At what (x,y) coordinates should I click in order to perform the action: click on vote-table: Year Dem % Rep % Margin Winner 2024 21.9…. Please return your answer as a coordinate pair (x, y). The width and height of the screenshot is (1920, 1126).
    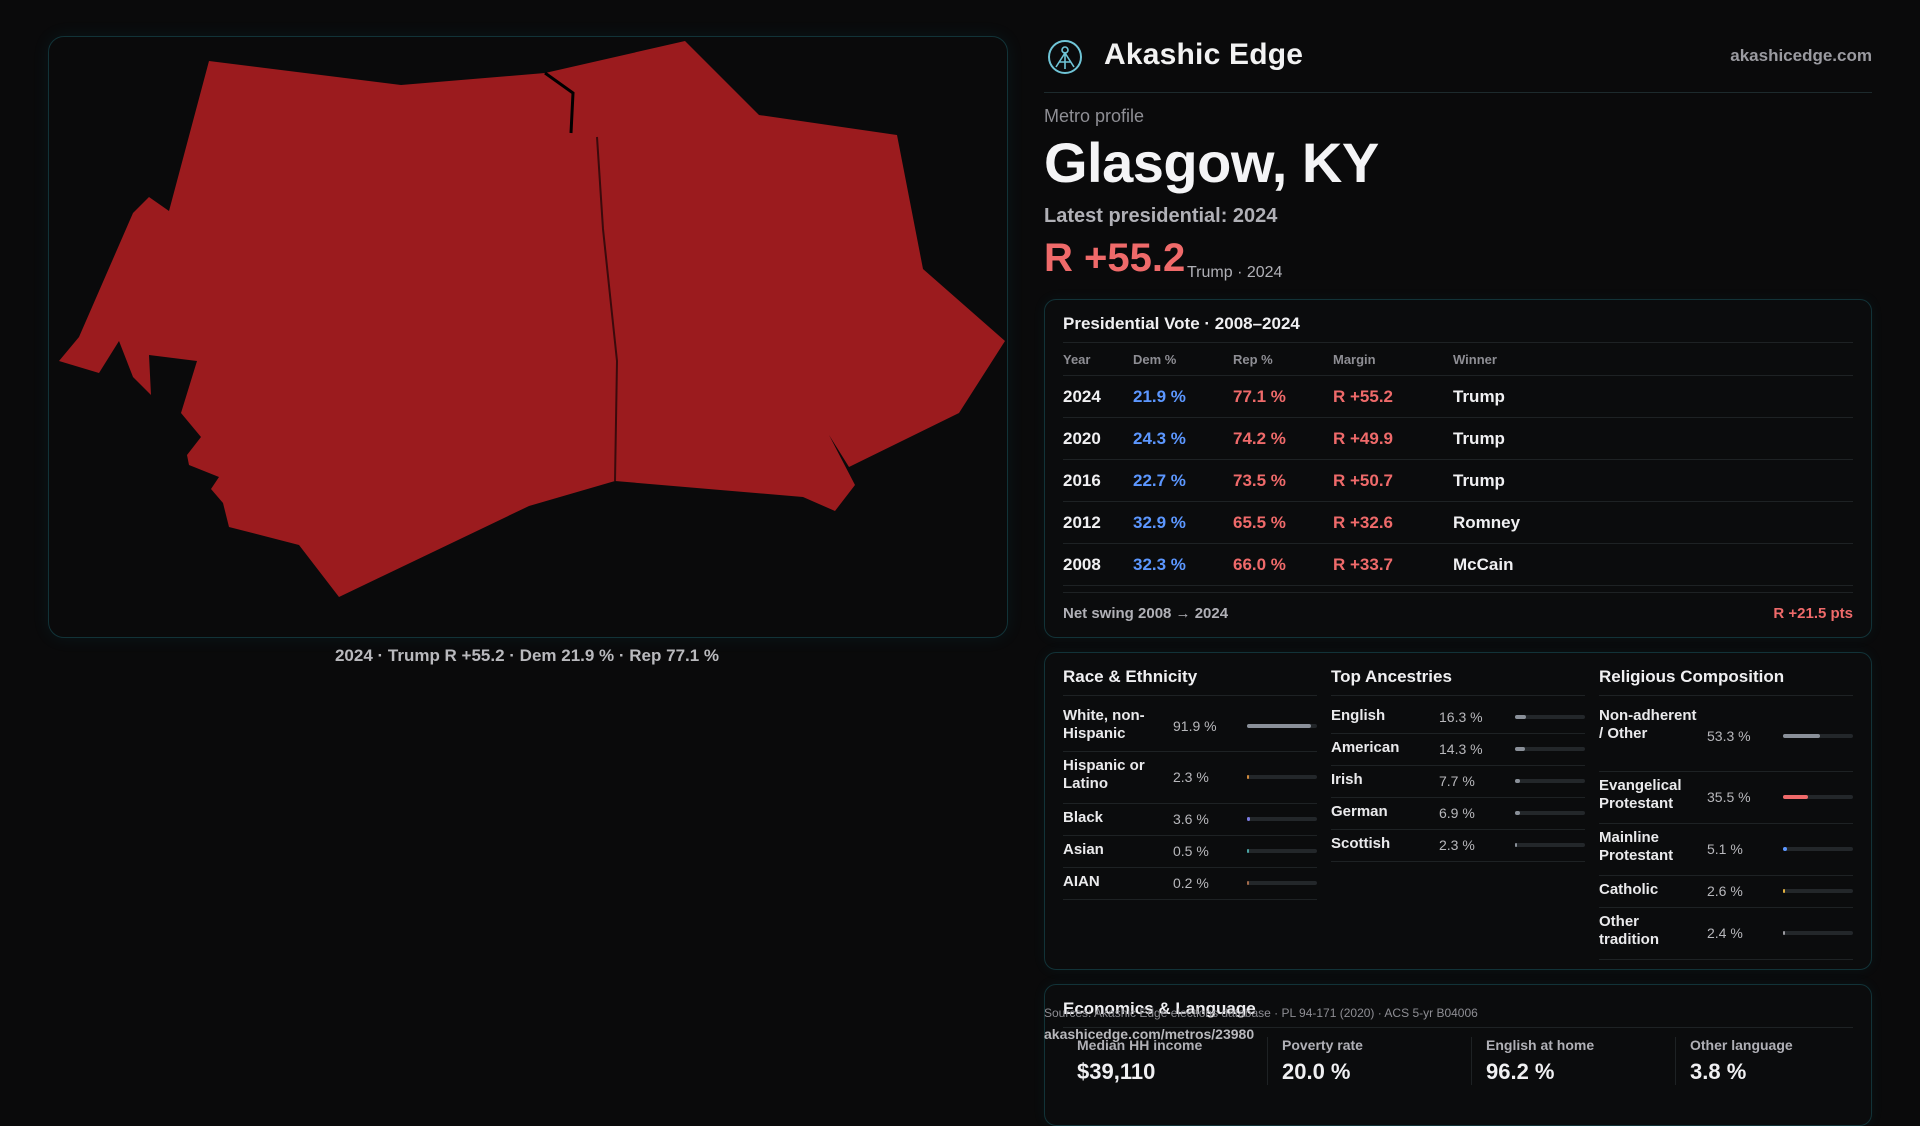
    Looking at the image, I should click on (1458, 464).